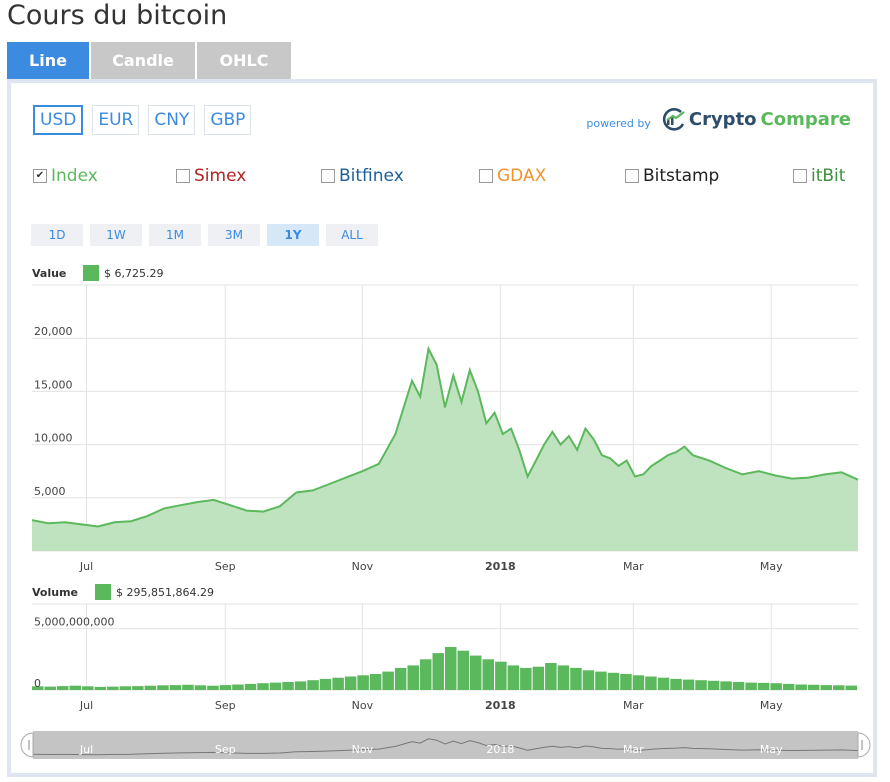 This screenshot has height=782, width=890. Describe the element at coordinates (500, 705) in the screenshot. I see `volume-x-tick-label: 2018` at that location.